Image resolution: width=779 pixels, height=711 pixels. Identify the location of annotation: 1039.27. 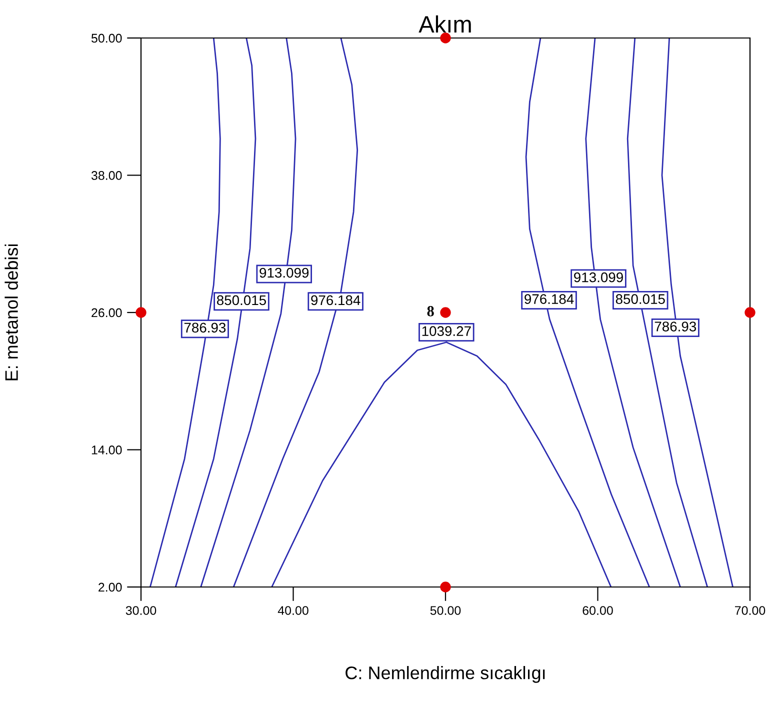
(446, 331).